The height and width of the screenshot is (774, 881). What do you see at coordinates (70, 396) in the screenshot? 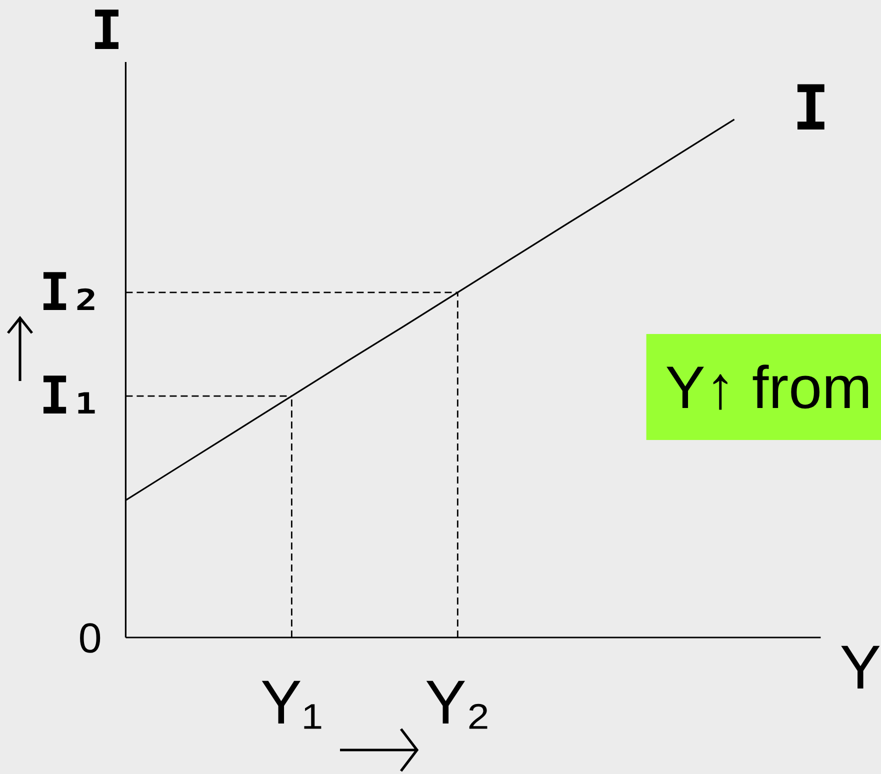
I see `ref-line-label: I₁` at bounding box center [70, 396].